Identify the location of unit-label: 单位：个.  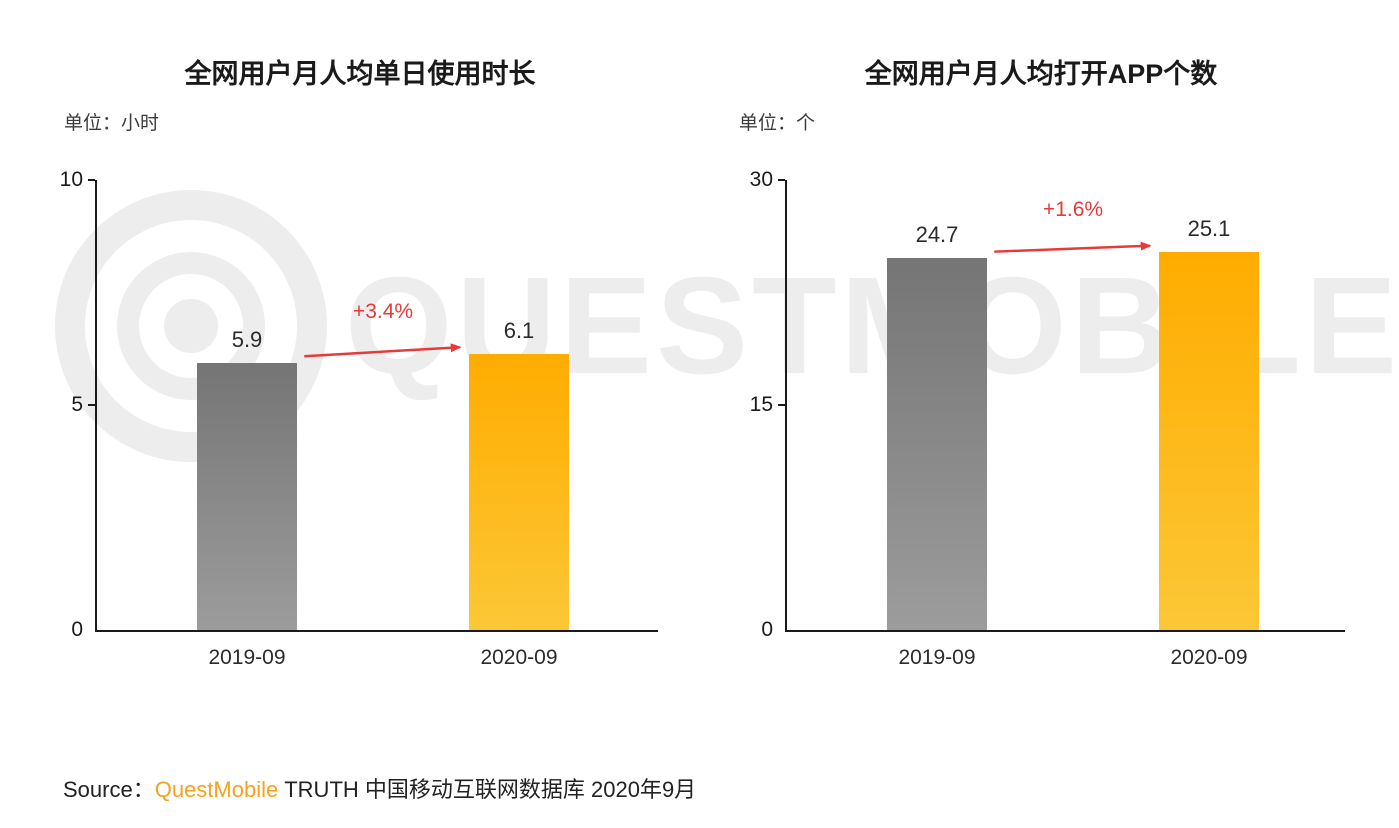
(777, 123).